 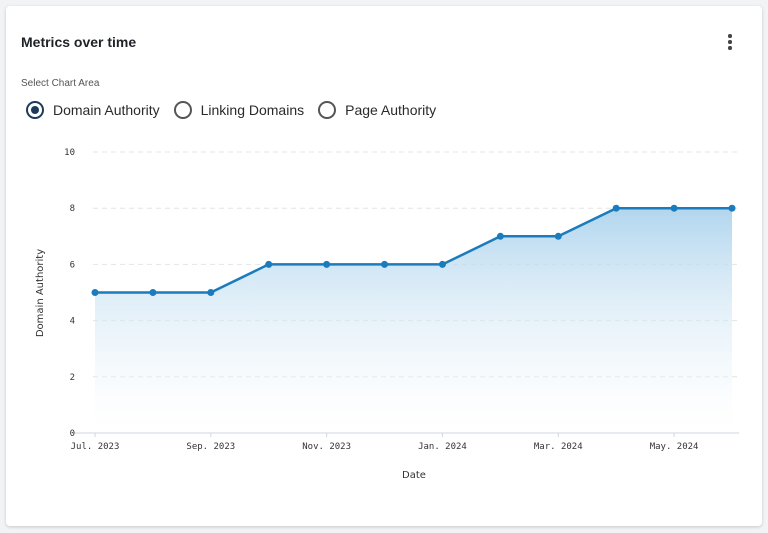 I want to click on x-tick-label: Sep. 2023, so click(x=210, y=447).